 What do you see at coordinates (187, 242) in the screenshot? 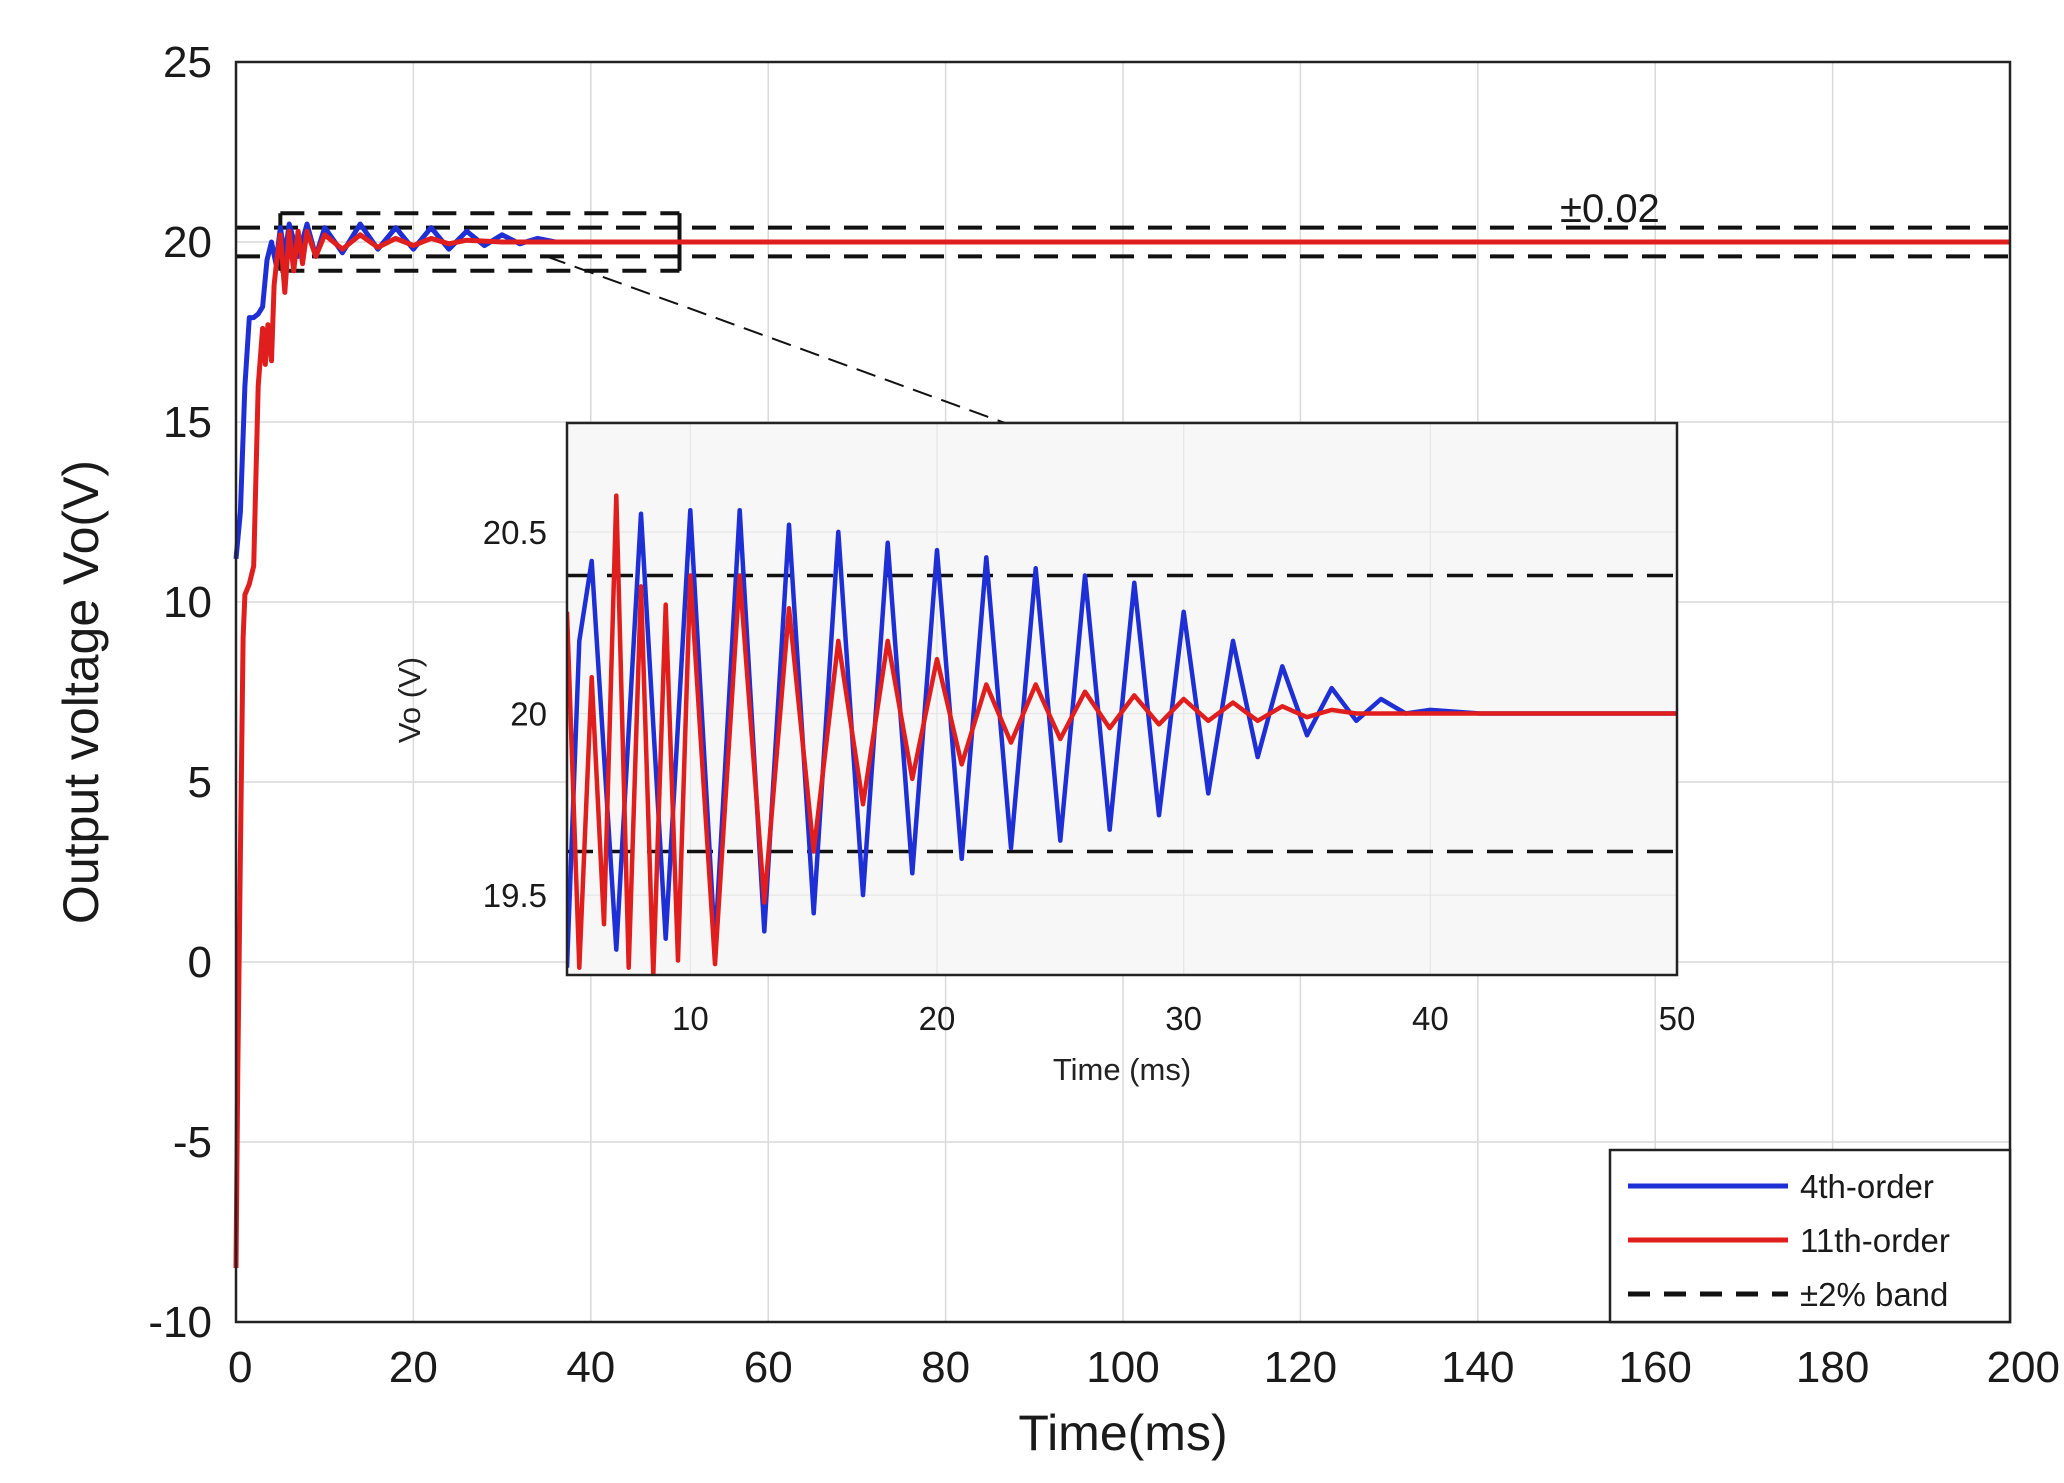
I see `y-tick-label: 20` at bounding box center [187, 242].